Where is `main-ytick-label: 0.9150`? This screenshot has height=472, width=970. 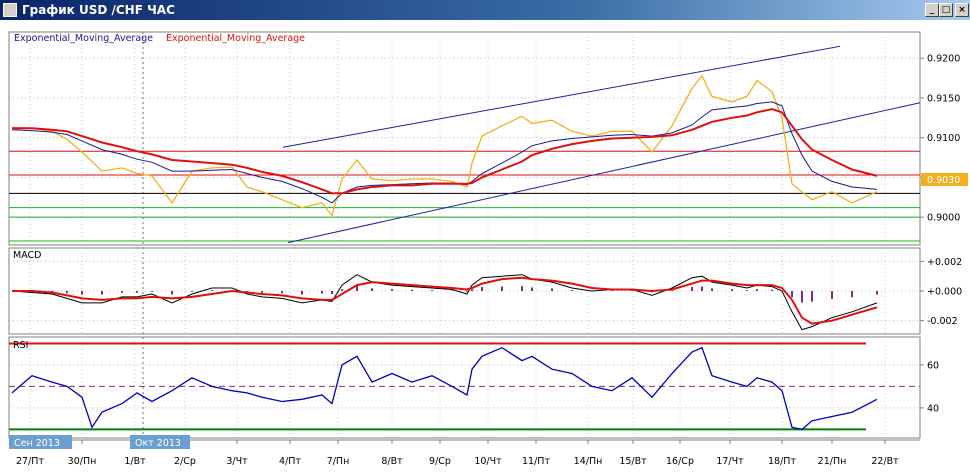
main-ytick-label: 0.9150 is located at coordinates (943, 98).